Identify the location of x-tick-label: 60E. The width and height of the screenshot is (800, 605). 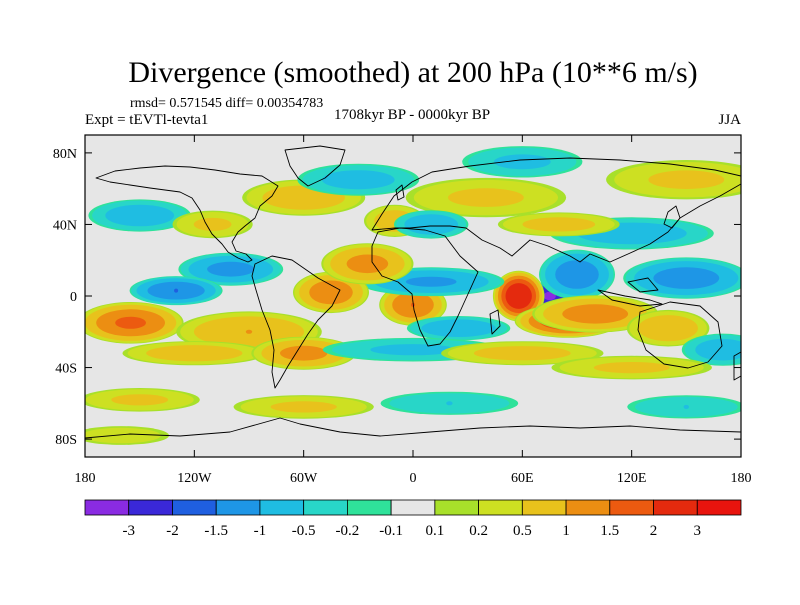
(522, 478).